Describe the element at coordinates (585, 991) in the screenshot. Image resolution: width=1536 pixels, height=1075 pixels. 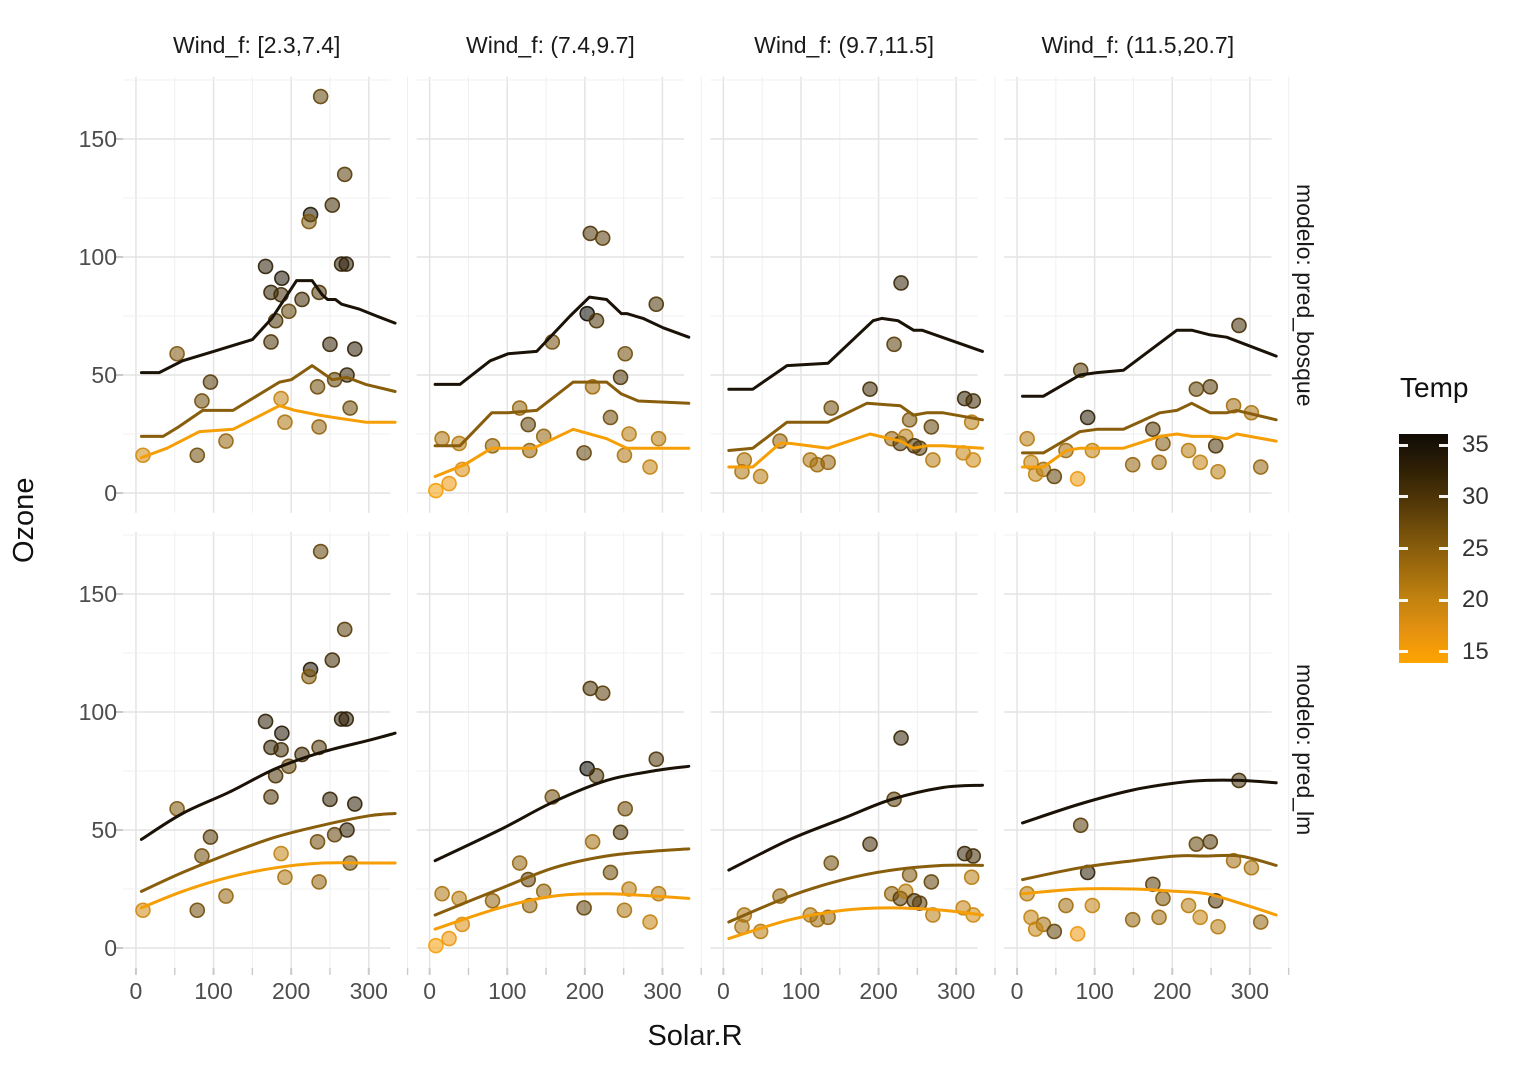
I see `x-tick-label-200-col1: 200` at that location.